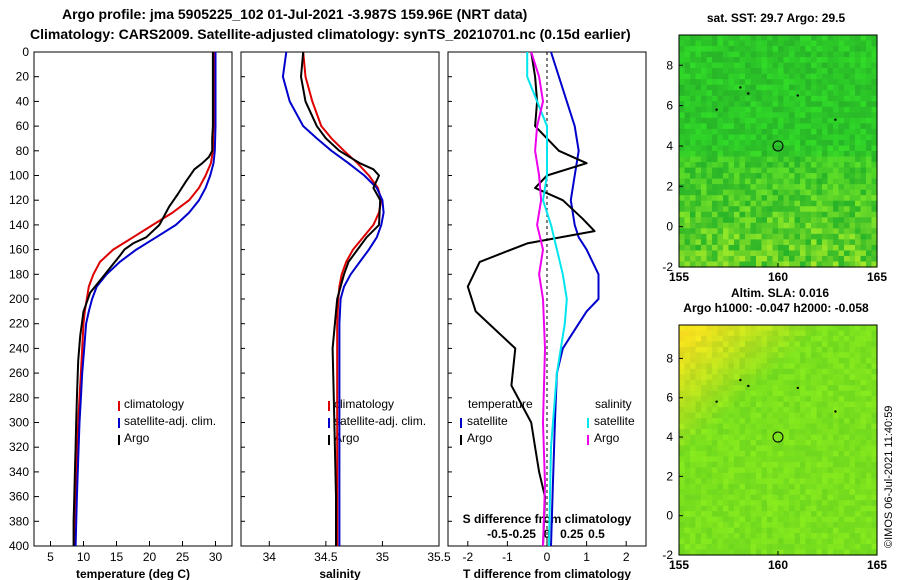  What do you see at coordinates (780, 293) in the screenshot?
I see `sla-map-title: Altim. SLA: 0.016` at bounding box center [780, 293].